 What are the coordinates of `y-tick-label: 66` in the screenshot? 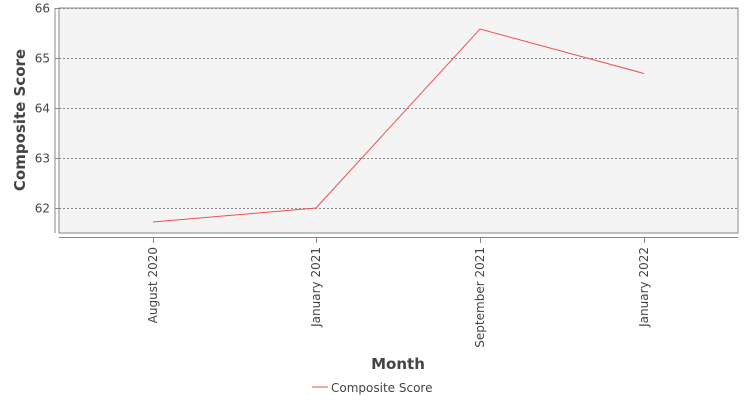 It's located at (42, 9).